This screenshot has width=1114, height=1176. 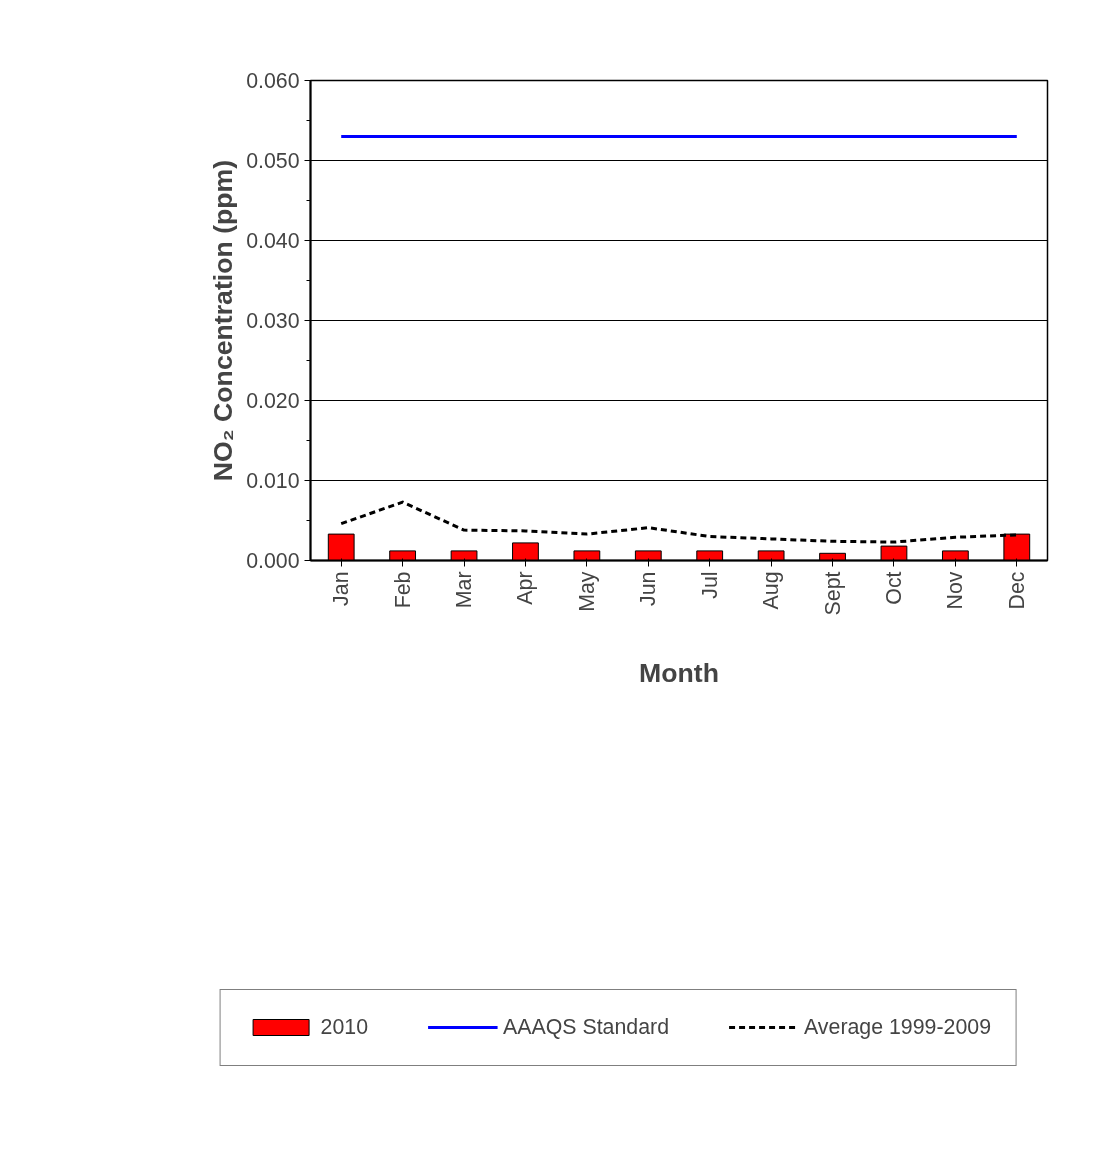 What do you see at coordinates (402, 590) in the screenshot?
I see `x-tick-label: Feb` at bounding box center [402, 590].